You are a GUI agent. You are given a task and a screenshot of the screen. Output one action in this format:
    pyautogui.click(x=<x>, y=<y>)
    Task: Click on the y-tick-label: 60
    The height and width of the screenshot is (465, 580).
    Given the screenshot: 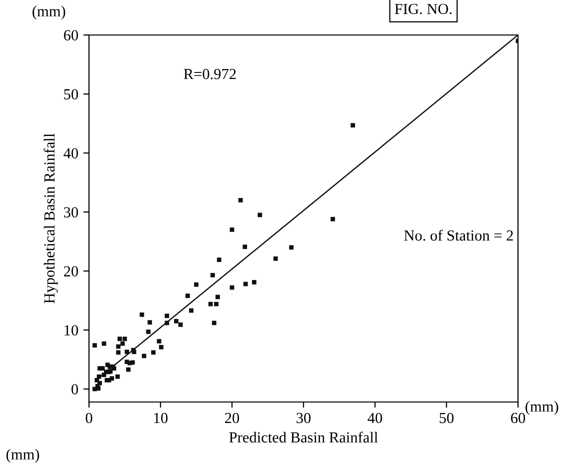 What is the action you would take?
    pyautogui.click(x=71, y=35)
    